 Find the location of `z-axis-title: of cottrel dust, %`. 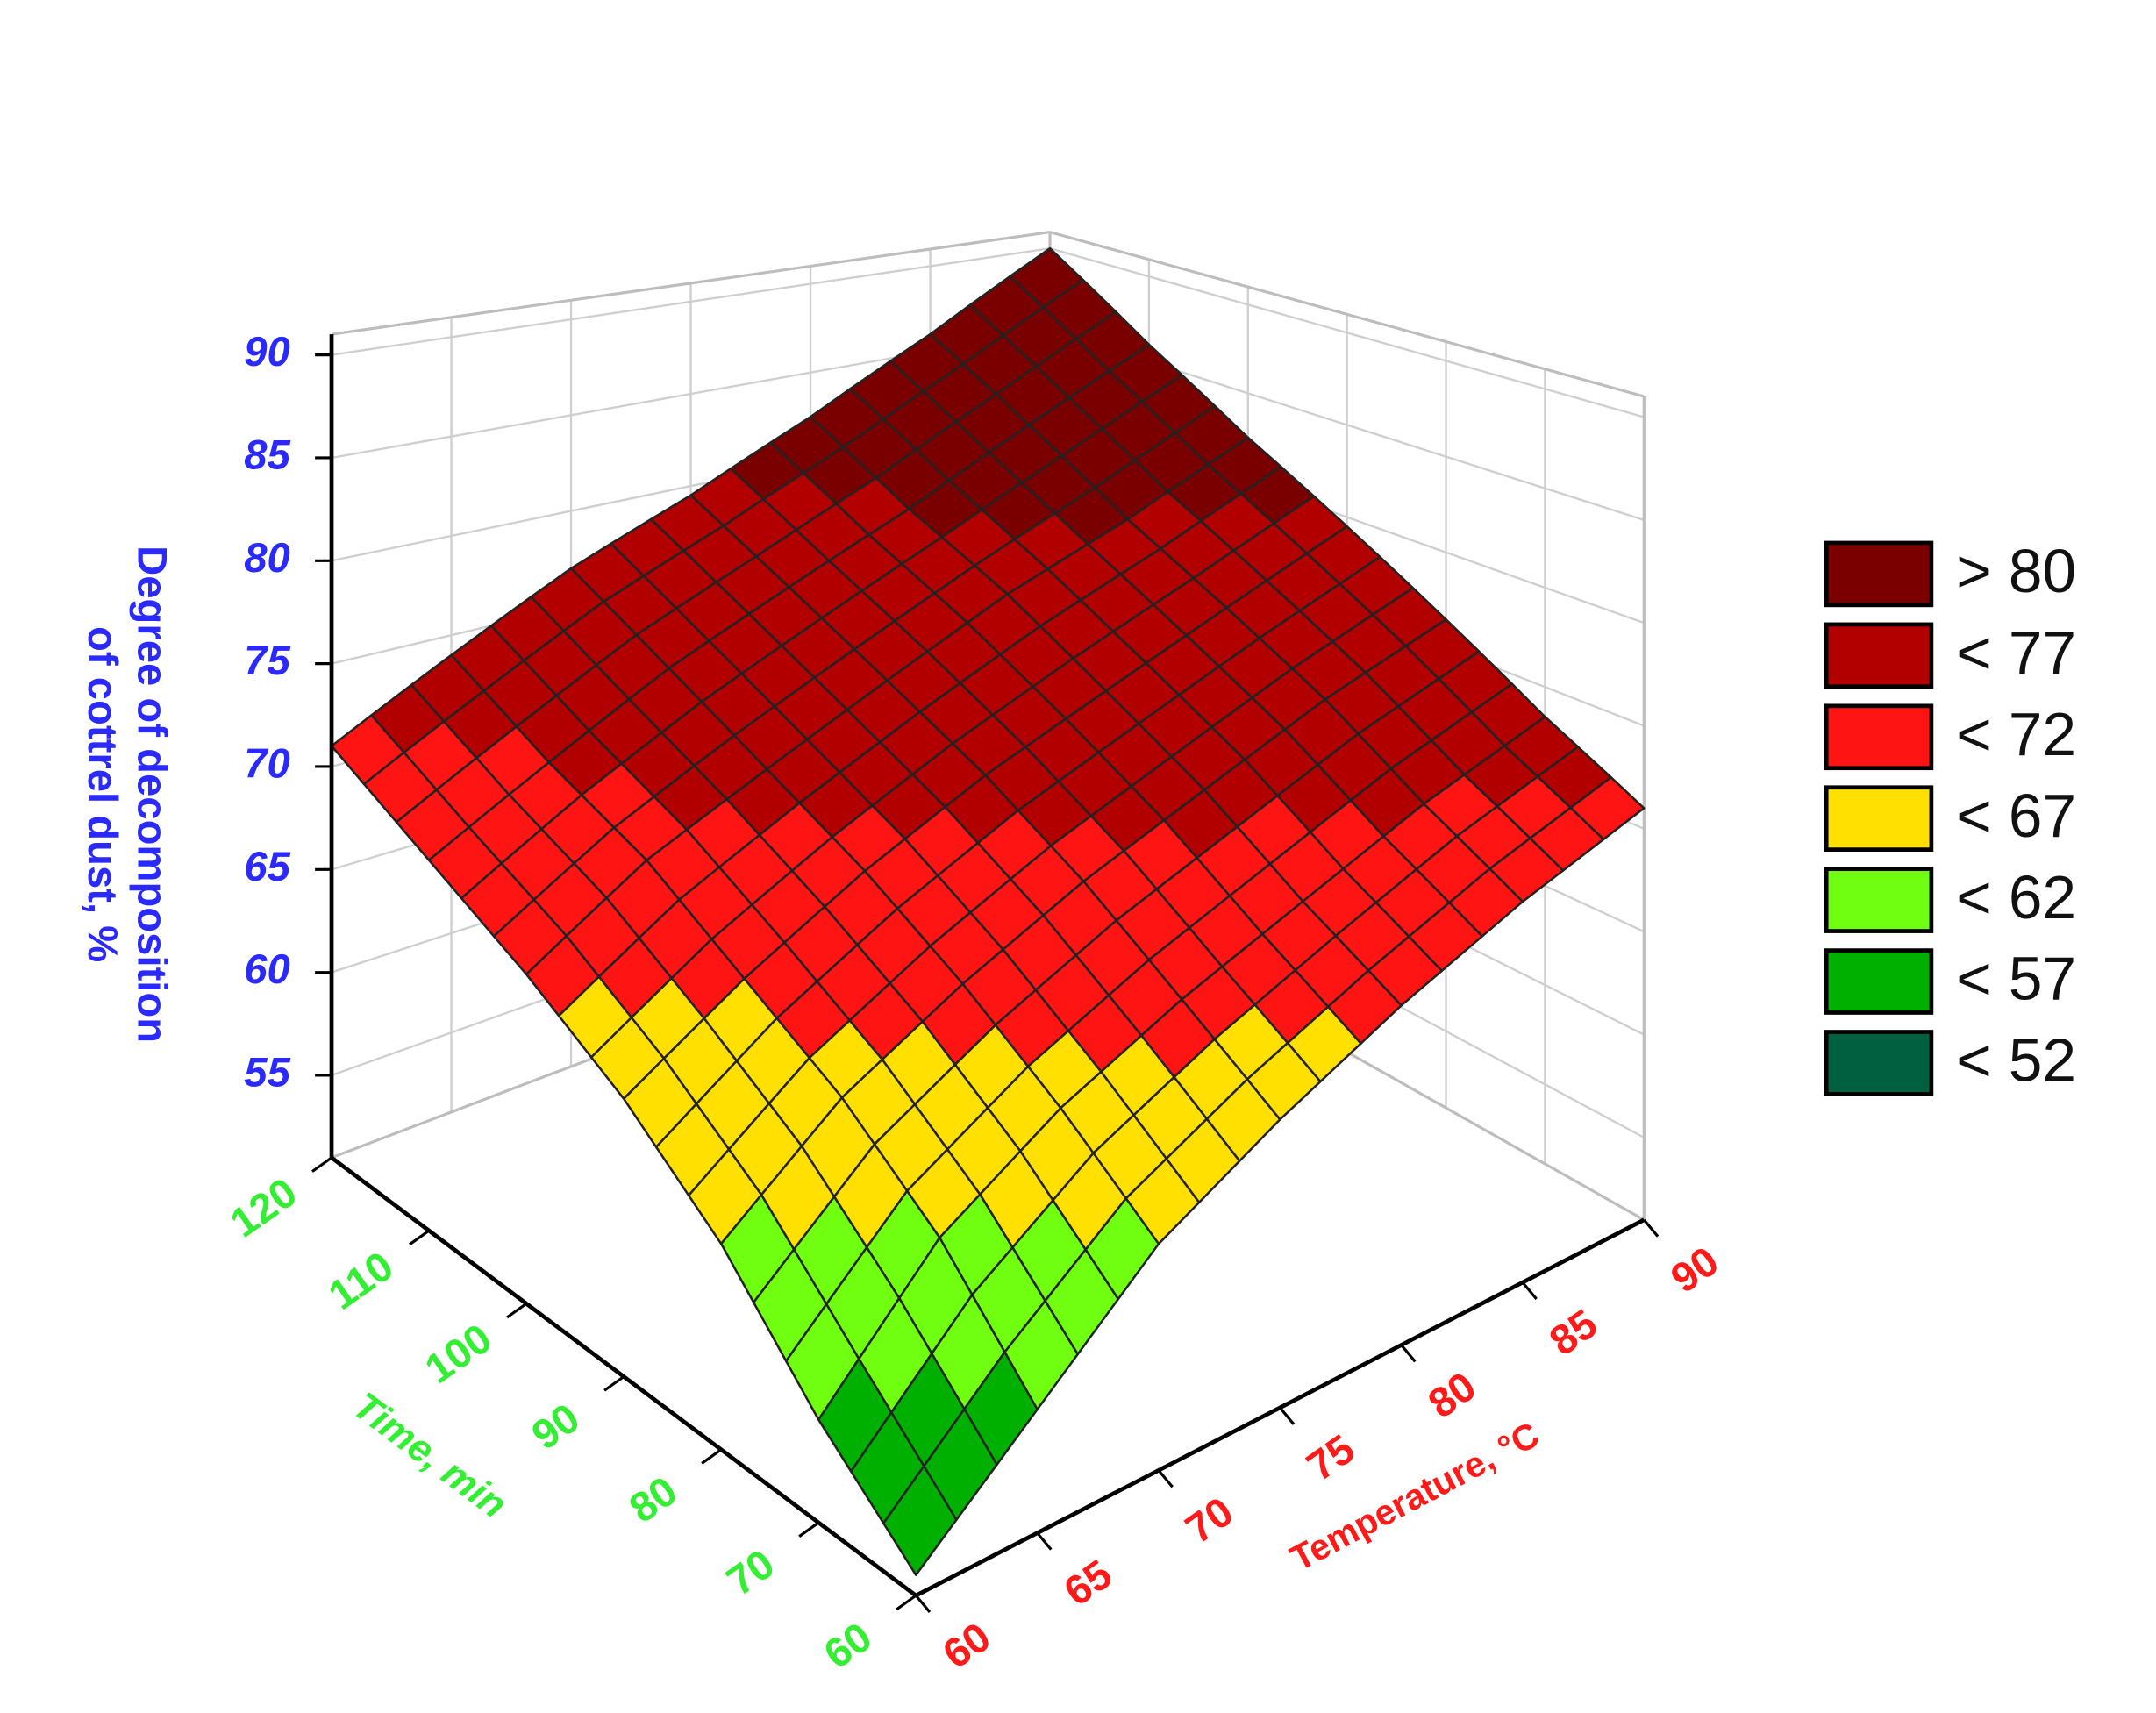

z-axis-title: of cottrel dust, % is located at coordinates (102, 794).